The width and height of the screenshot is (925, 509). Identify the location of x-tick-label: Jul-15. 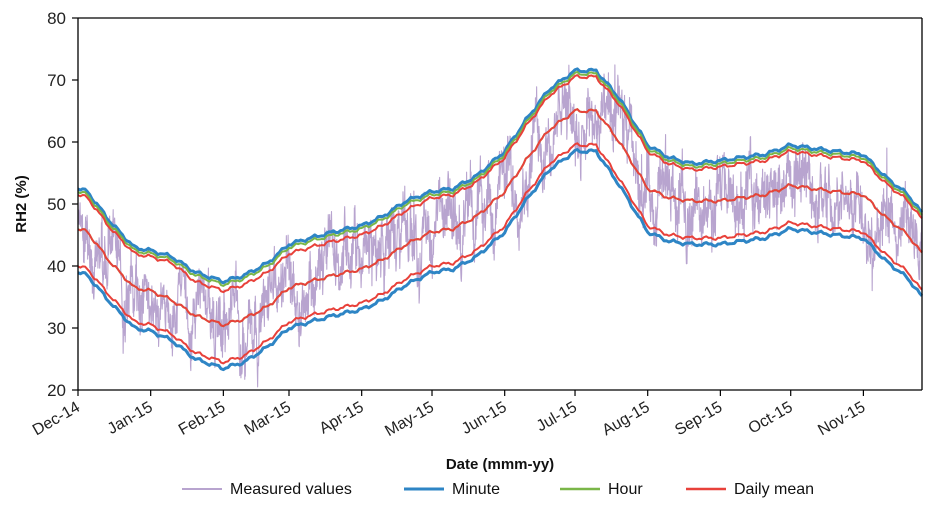
(557, 417).